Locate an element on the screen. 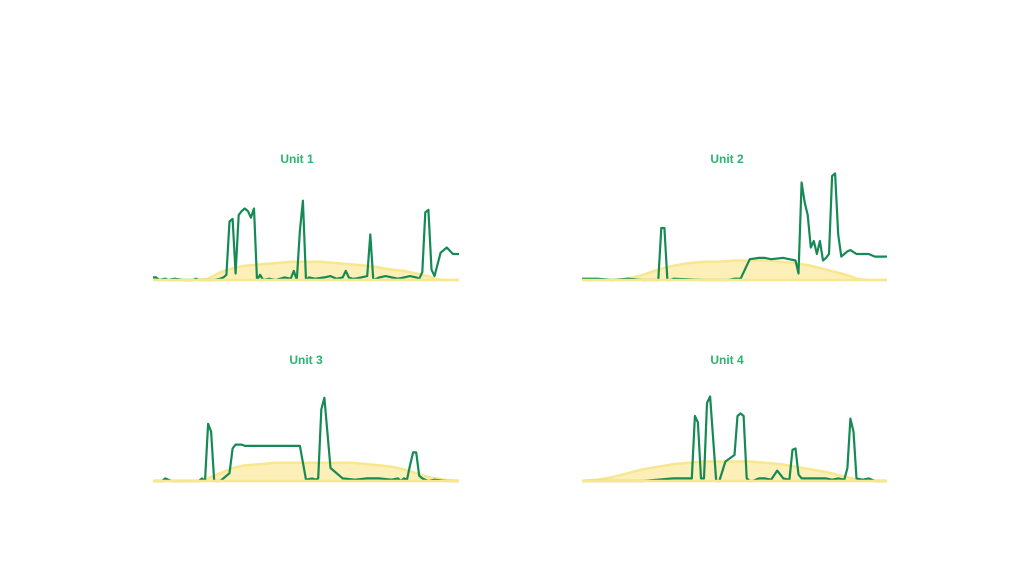  panel-unit-1: Unit 1 is located at coordinates (306, 217).